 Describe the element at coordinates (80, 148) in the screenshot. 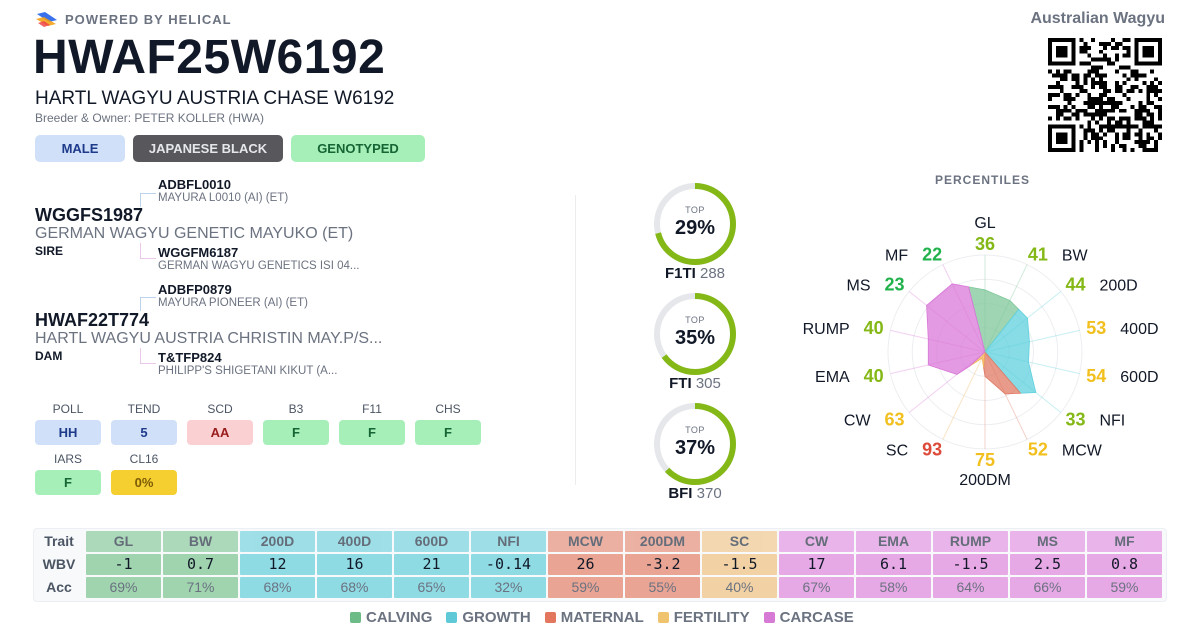

I see `sex-badge: MALE` at that location.